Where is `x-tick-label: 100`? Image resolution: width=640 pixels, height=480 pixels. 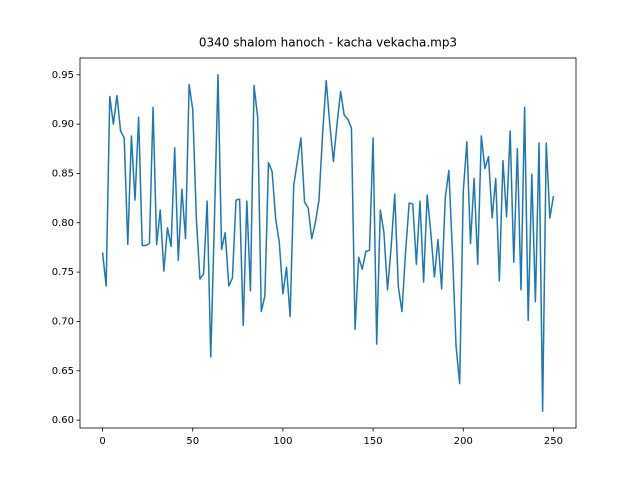
x-tick-label: 100 is located at coordinates (282, 441).